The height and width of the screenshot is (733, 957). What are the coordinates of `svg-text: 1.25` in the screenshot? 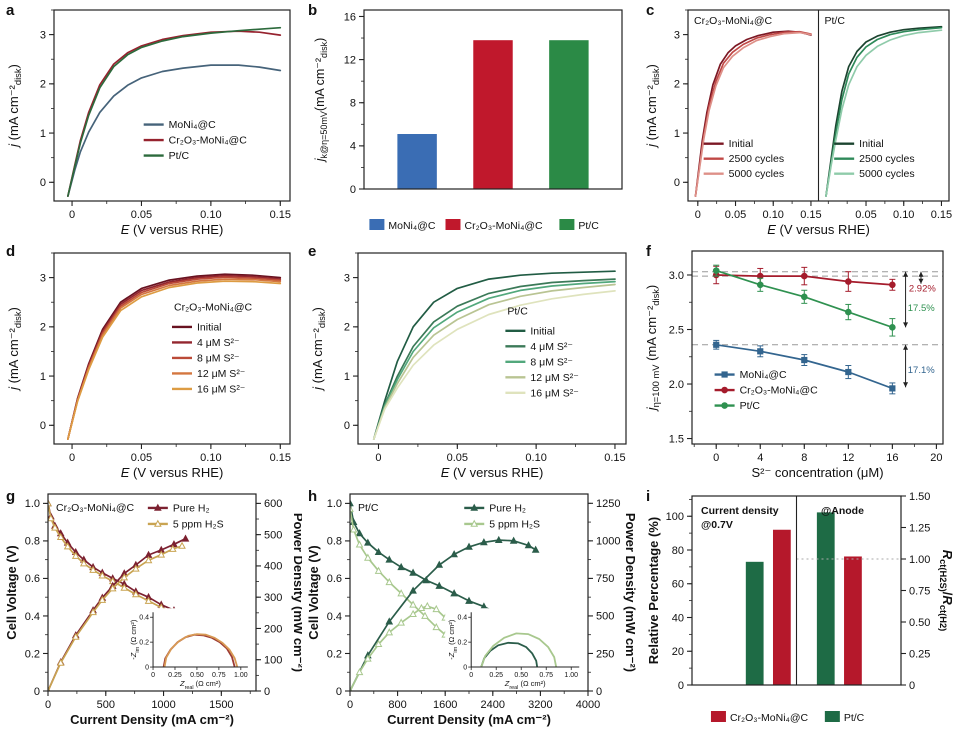 It's located at (919, 528).